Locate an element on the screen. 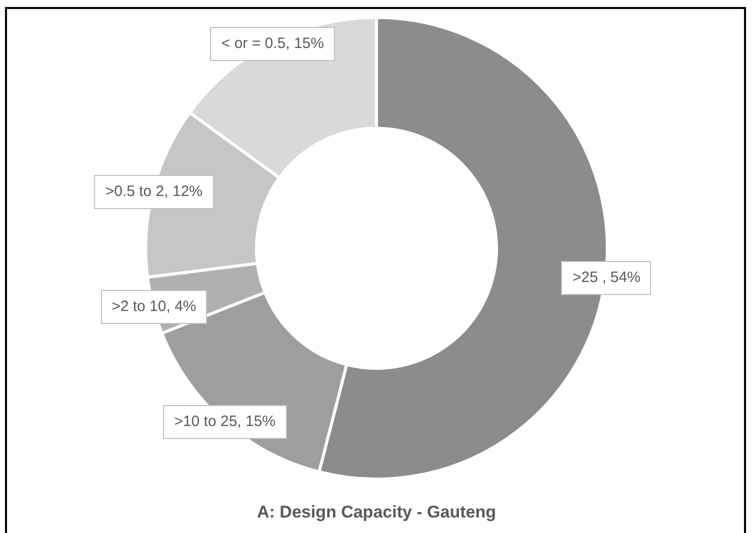 The width and height of the screenshot is (753, 533). slice-label: < or = 0.5, 15% is located at coordinates (272, 43).